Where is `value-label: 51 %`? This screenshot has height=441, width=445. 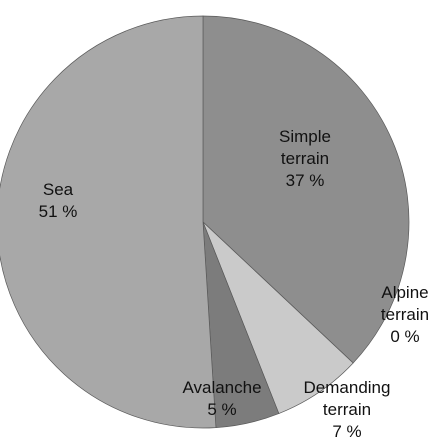 value-label: 51 % is located at coordinates (58, 211).